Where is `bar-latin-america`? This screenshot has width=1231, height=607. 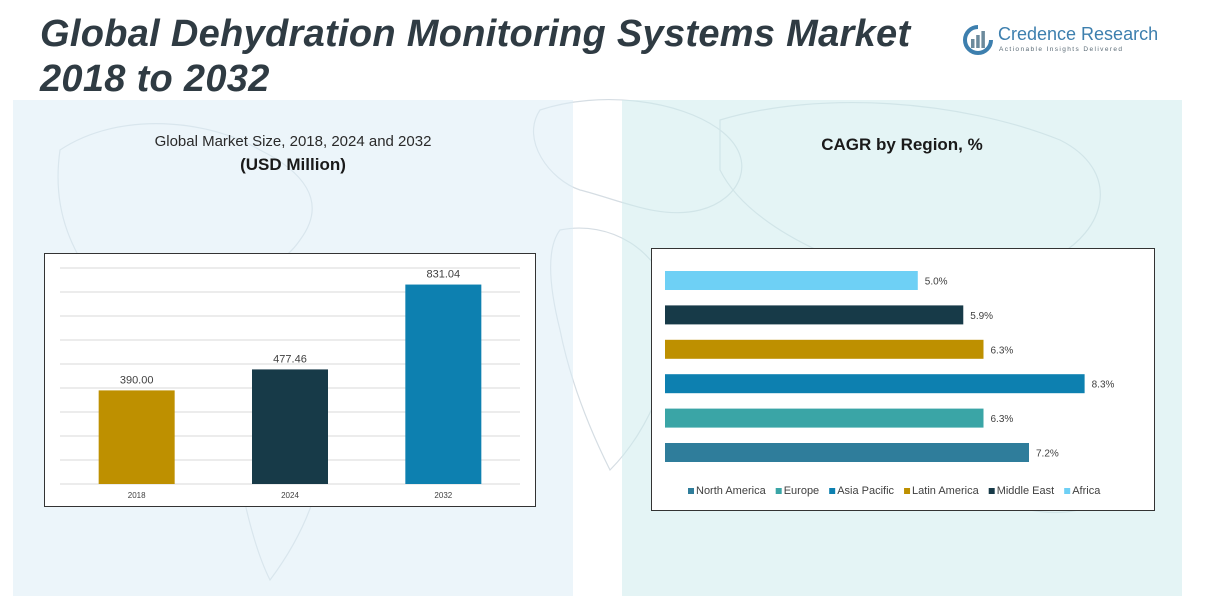 bar-latin-america is located at coordinates (824, 349).